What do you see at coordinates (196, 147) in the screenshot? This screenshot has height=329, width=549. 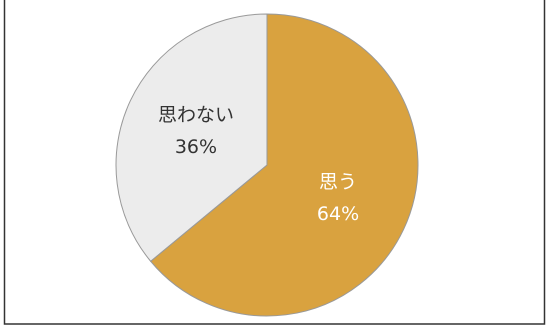 I see `slice-value-label: 36%` at bounding box center [196, 147].